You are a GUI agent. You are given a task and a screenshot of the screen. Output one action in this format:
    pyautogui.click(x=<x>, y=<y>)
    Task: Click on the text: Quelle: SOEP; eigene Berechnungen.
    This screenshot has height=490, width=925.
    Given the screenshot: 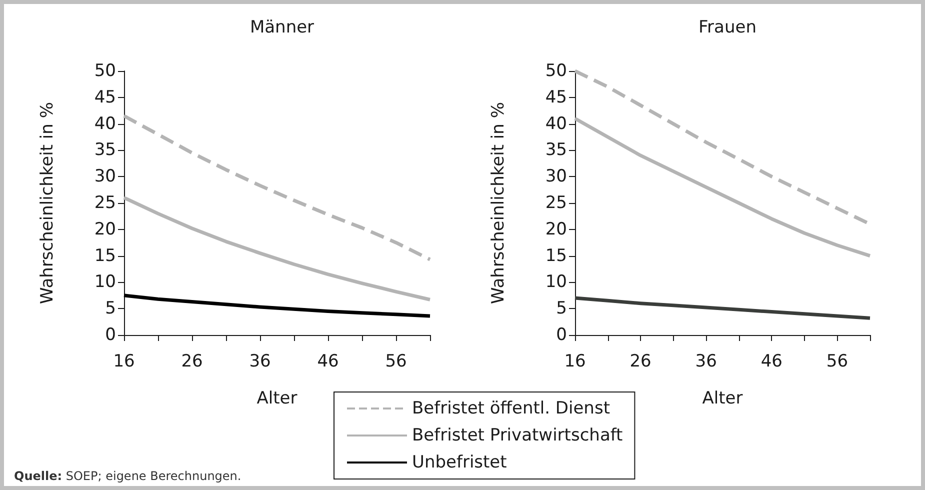 What is the action you would take?
    pyautogui.click(x=128, y=476)
    